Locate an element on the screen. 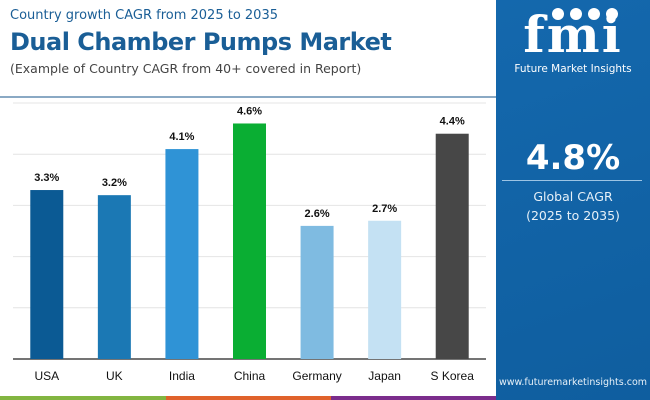 This screenshot has height=400, width=650. global-cagr-period: (2025 to 2035) is located at coordinates (573, 215).